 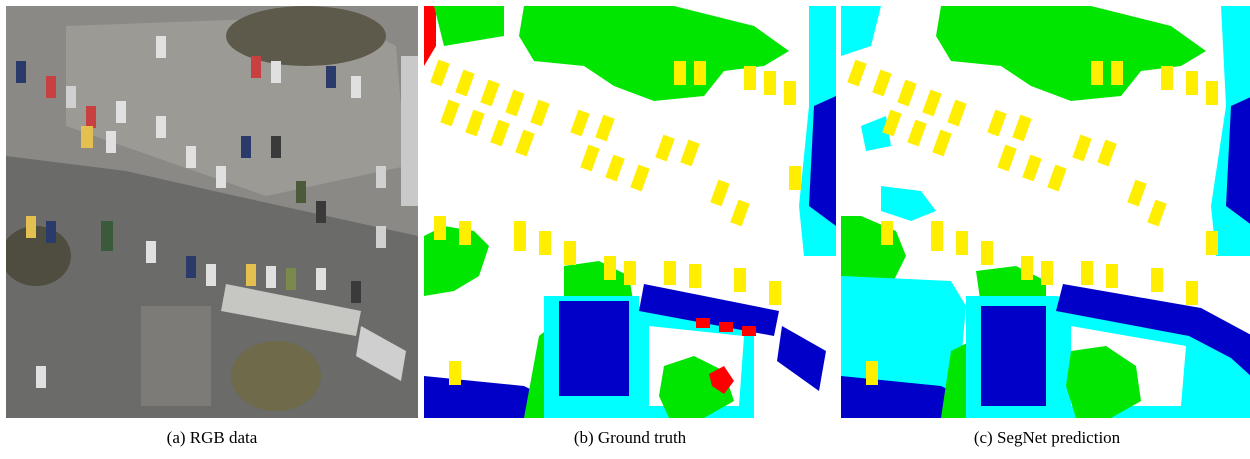 What do you see at coordinates (630, 437) in the screenshot?
I see `caption-ground-truth: (b) Ground truth` at bounding box center [630, 437].